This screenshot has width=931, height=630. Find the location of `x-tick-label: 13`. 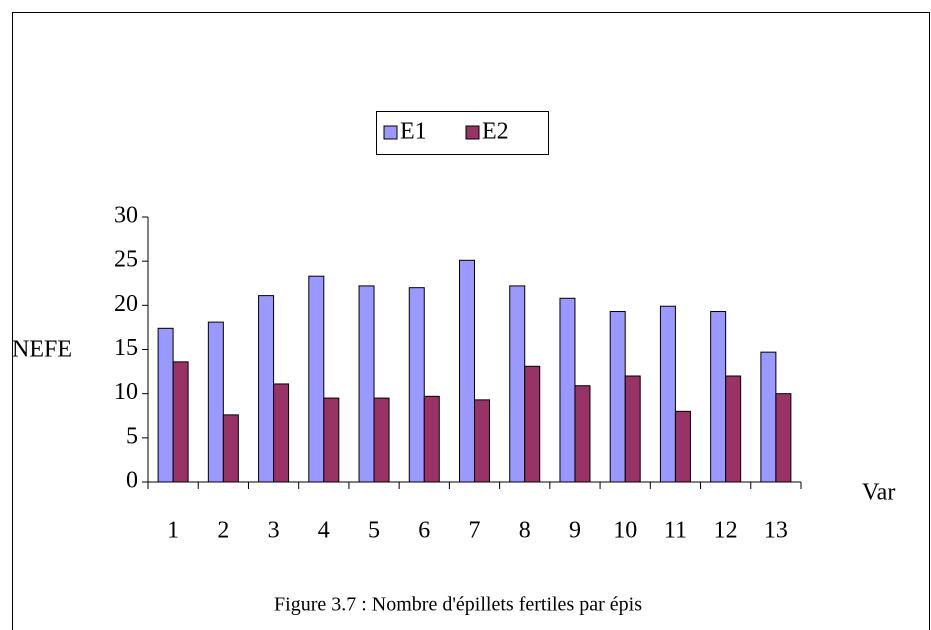

x-tick-label: 13 is located at coordinates (776, 531).